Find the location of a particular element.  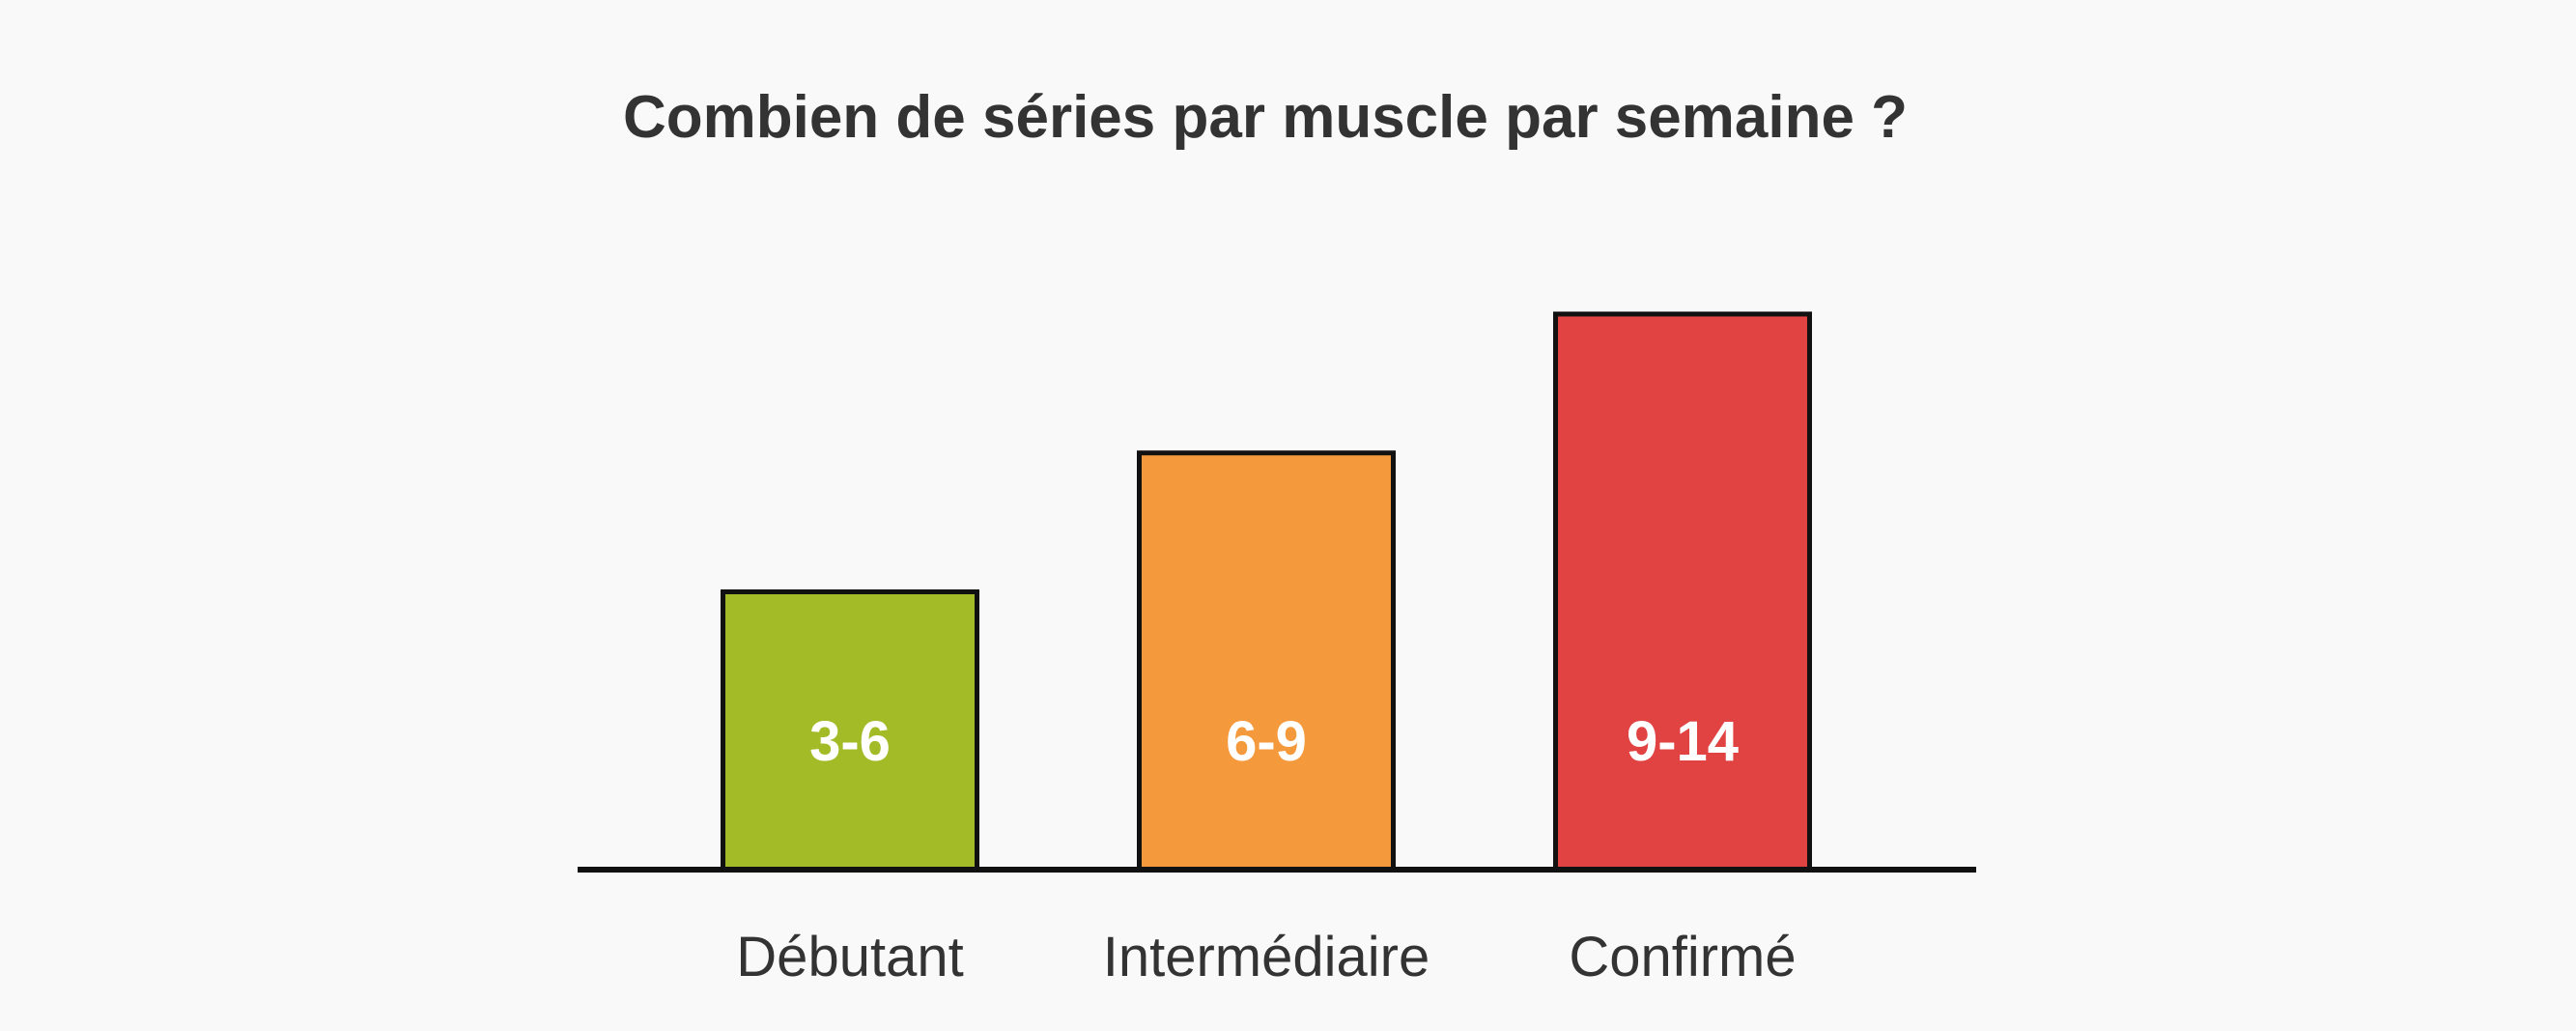

category-label-2: Intermédiaire is located at coordinates (1266, 957).